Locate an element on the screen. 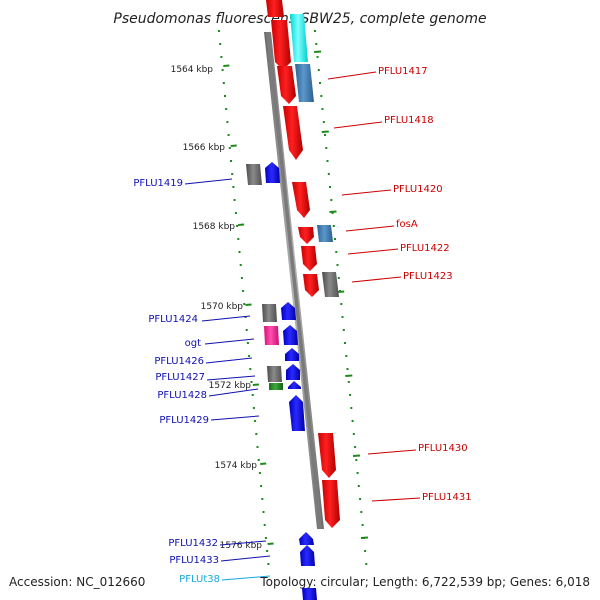 The height and width of the screenshot is (600, 600). gene-label: fosA is located at coordinates (407, 224).